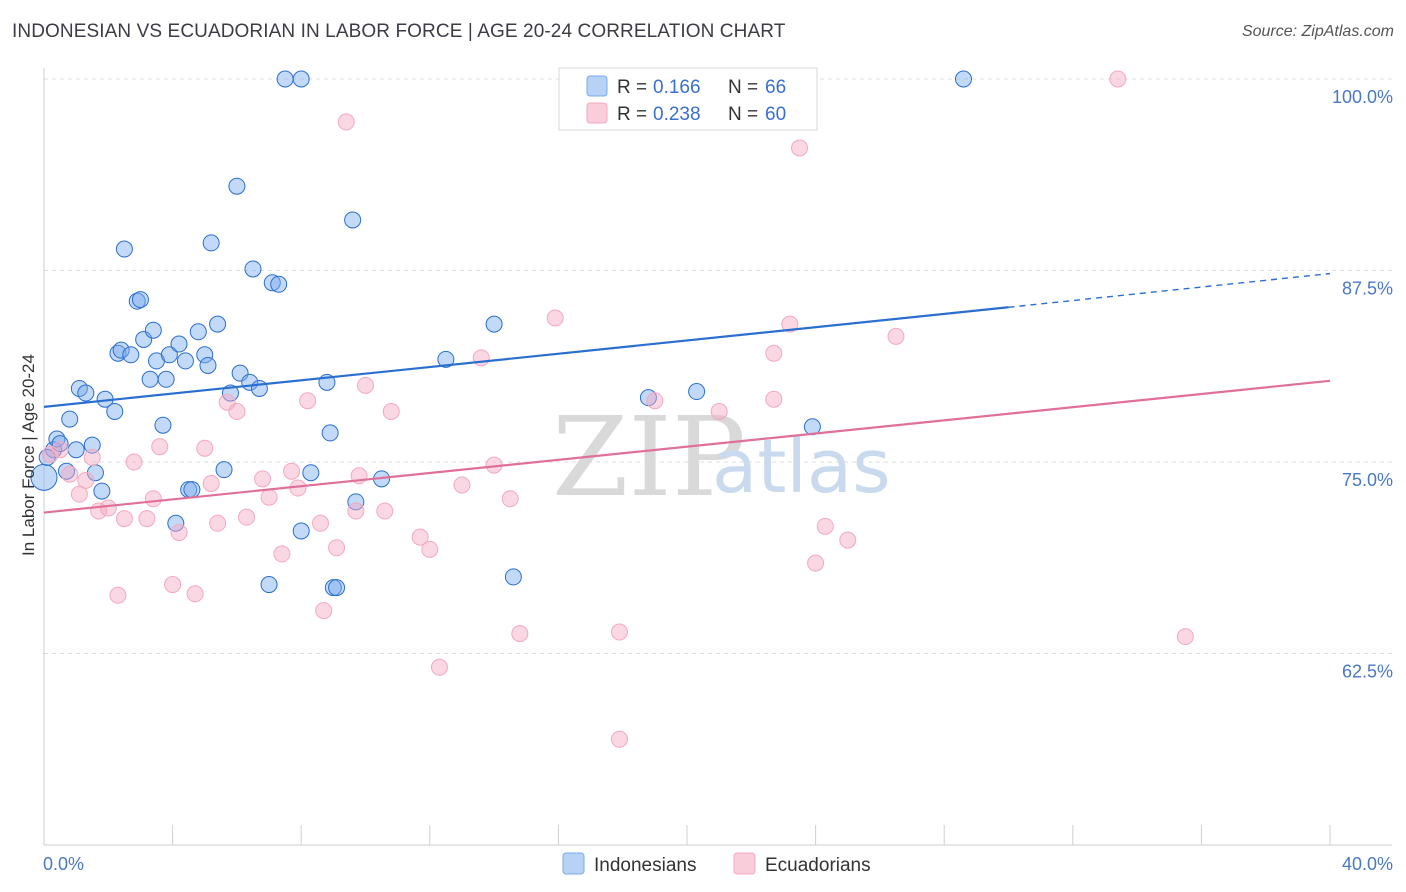  What do you see at coordinates (743, 87) in the screenshot?
I see `legend-n-label-indonesians: N =` at bounding box center [743, 87].